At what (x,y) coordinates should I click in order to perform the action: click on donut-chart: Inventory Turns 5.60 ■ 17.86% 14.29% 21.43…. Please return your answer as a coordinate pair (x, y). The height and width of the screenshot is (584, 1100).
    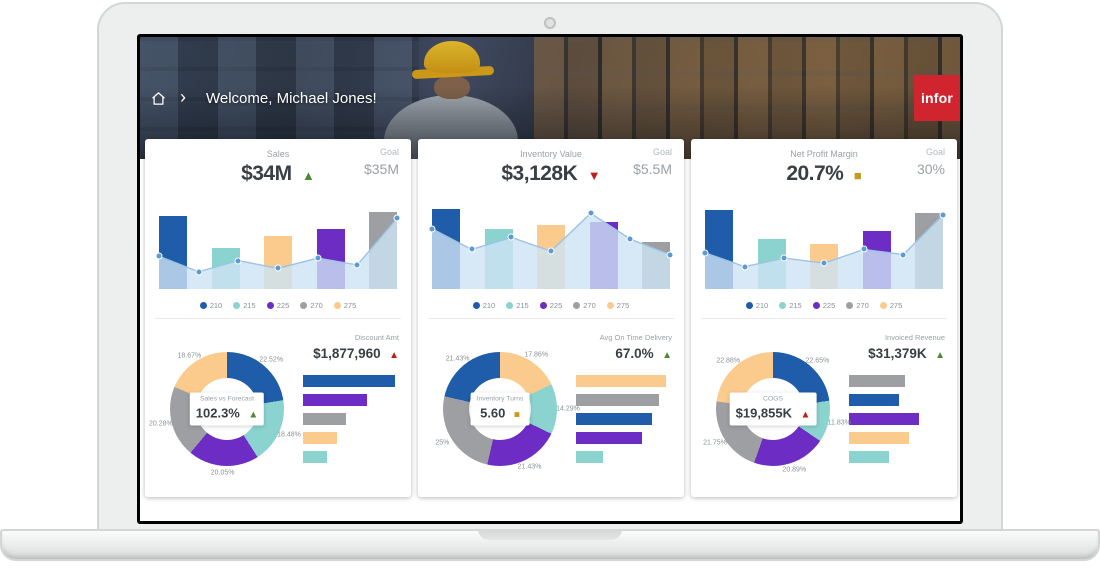
    Looking at the image, I should click on (502, 409).